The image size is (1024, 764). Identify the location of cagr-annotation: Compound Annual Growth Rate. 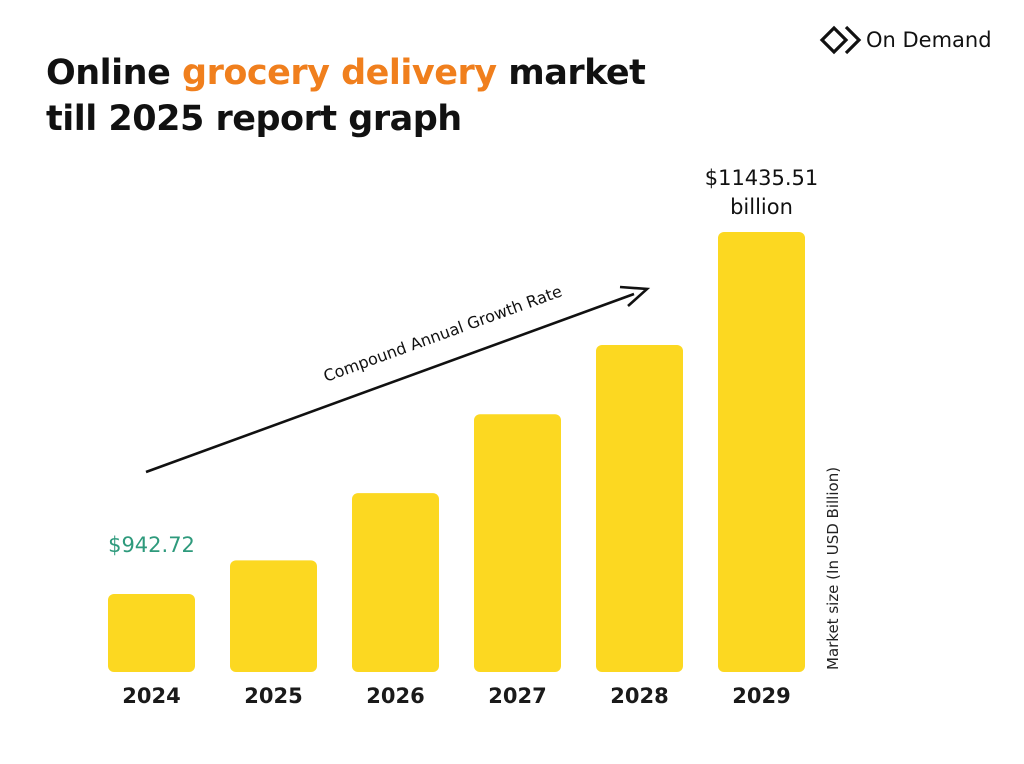
(398, 378).